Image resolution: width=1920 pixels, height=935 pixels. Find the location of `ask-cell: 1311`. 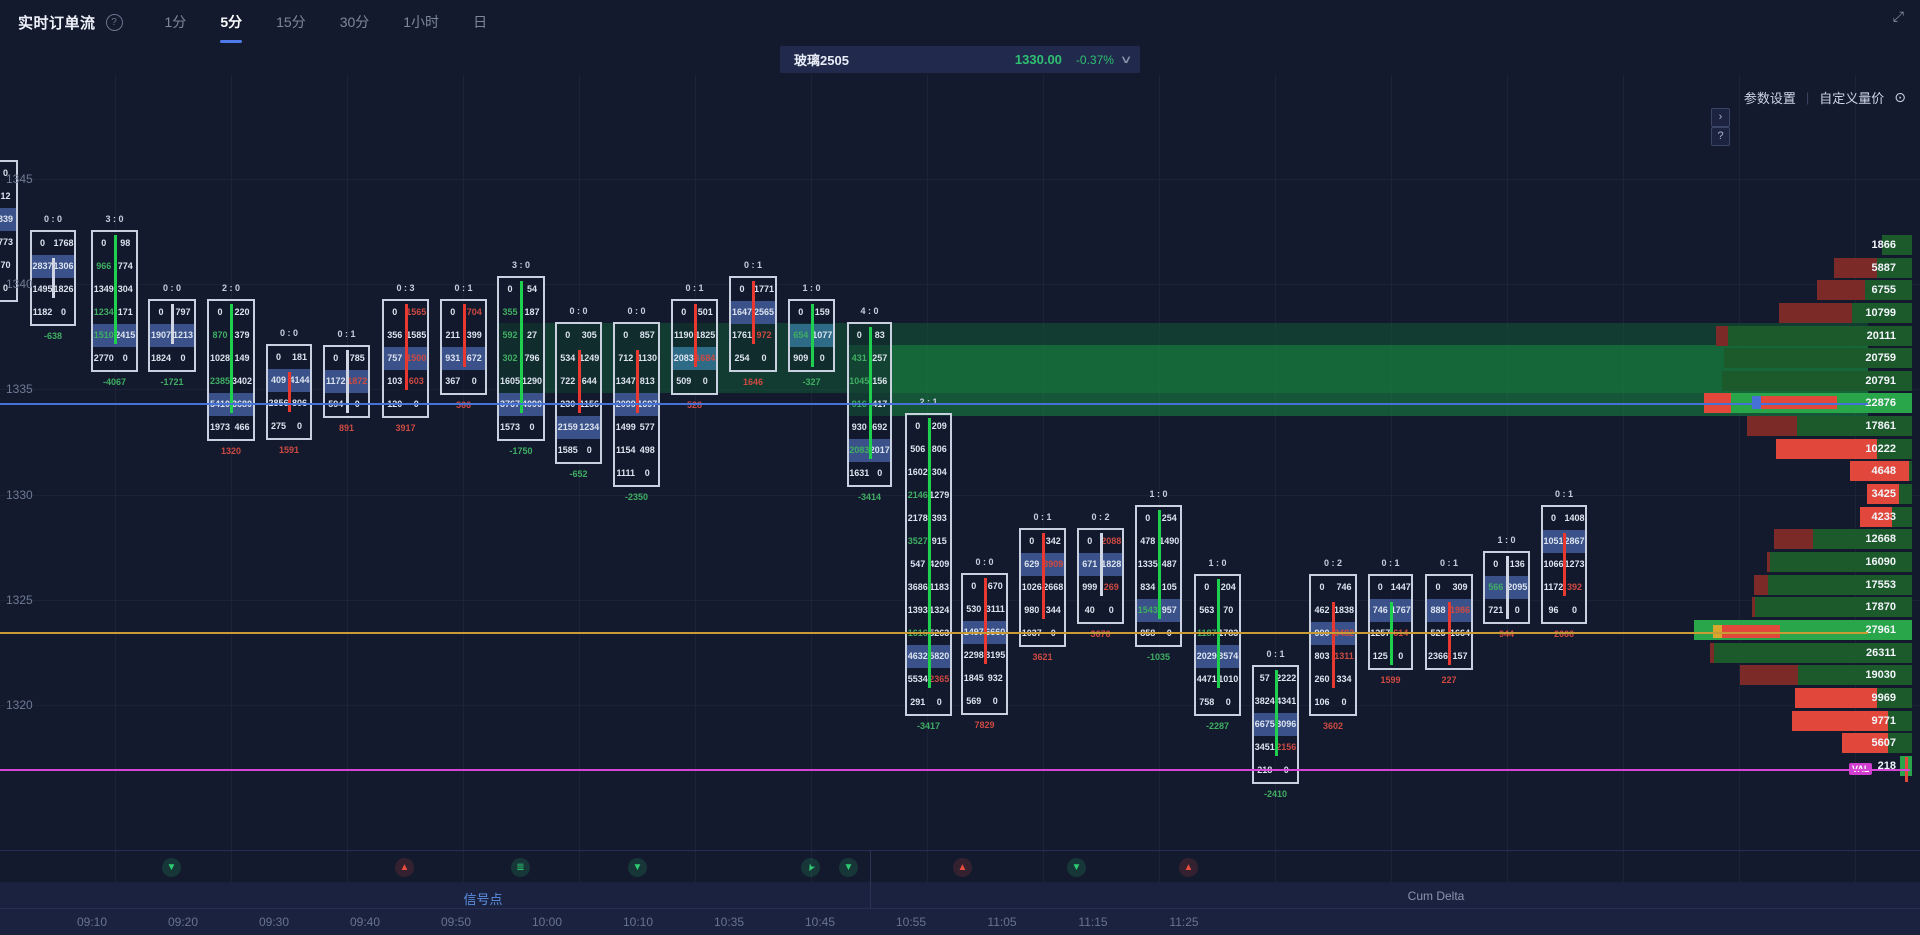

ask-cell: 1311 is located at coordinates (1344, 655).